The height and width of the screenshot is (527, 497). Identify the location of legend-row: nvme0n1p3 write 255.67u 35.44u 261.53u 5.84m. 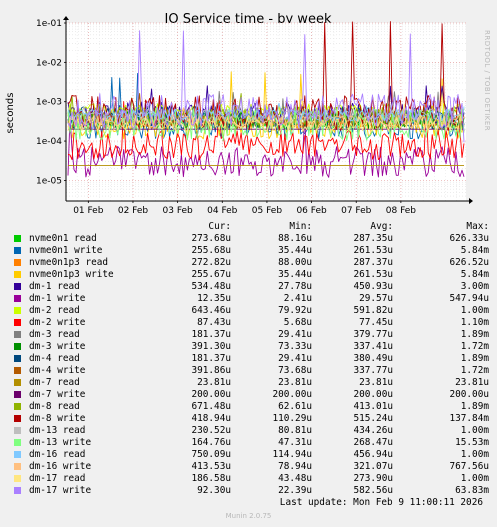
(253, 275).